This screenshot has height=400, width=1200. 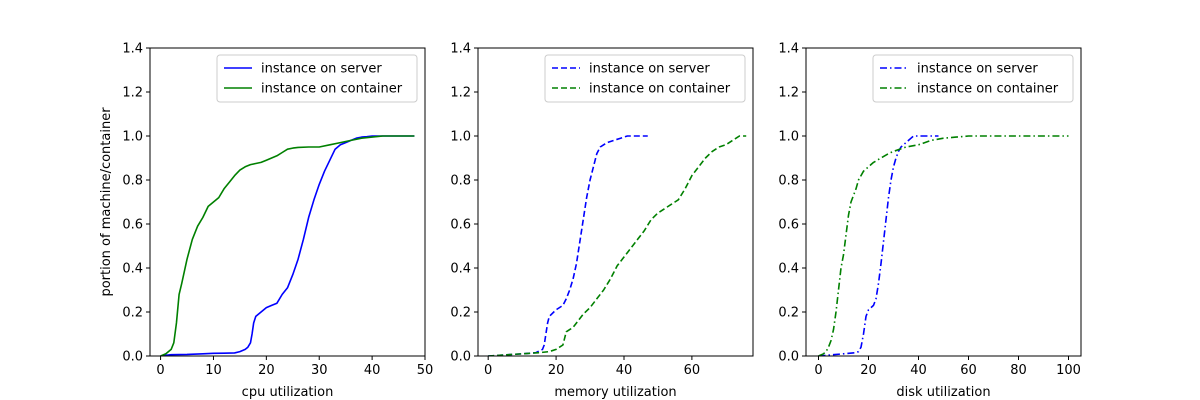 What do you see at coordinates (106, 202) in the screenshot?
I see `figure-ylabel: portion of machine/container` at bounding box center [106, 202].